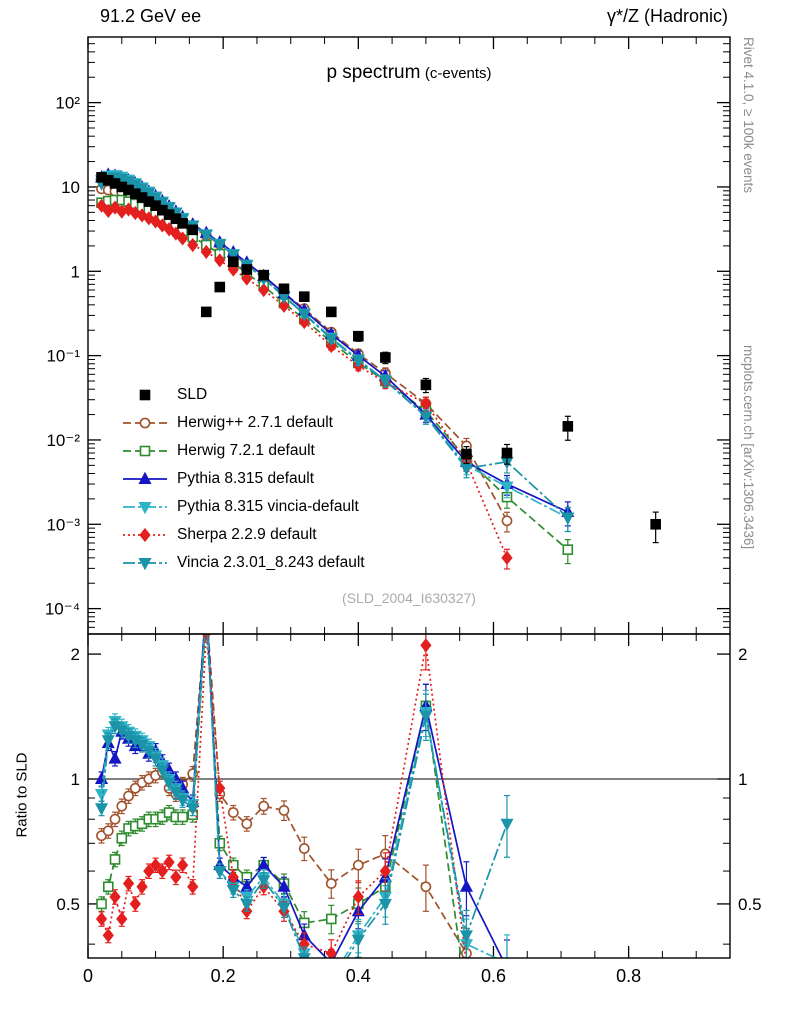  What do you see at coordinates (22, 795) in the screenshot?
I see `ratio-axis-label: Ratio to SLD` at bounding box center [22, 795].